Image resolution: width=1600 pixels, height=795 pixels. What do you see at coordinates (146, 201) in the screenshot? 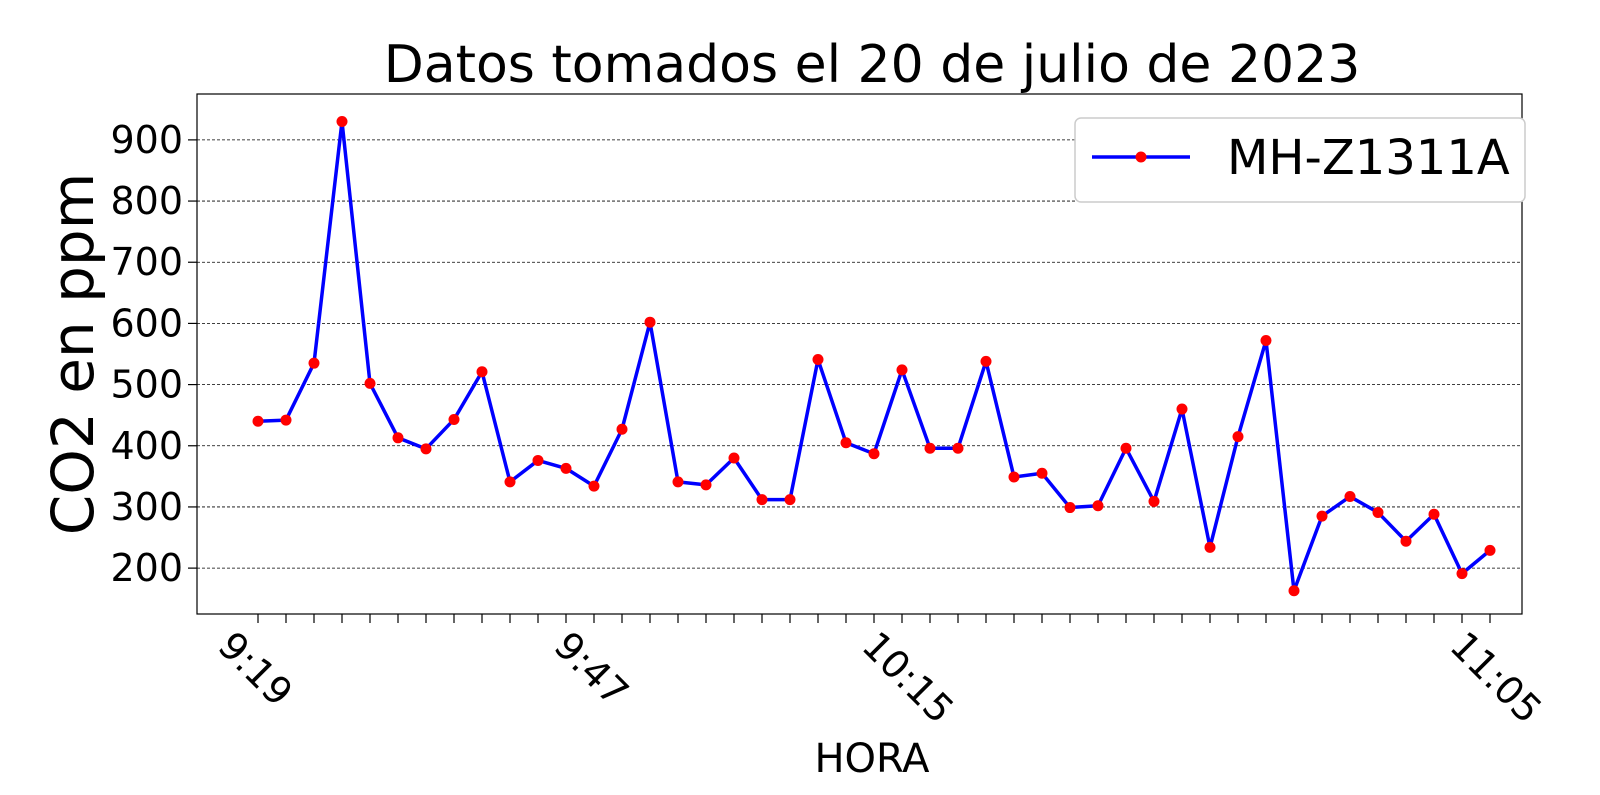
I see `y-tick-label: 800` at bounding box center [146, 201].